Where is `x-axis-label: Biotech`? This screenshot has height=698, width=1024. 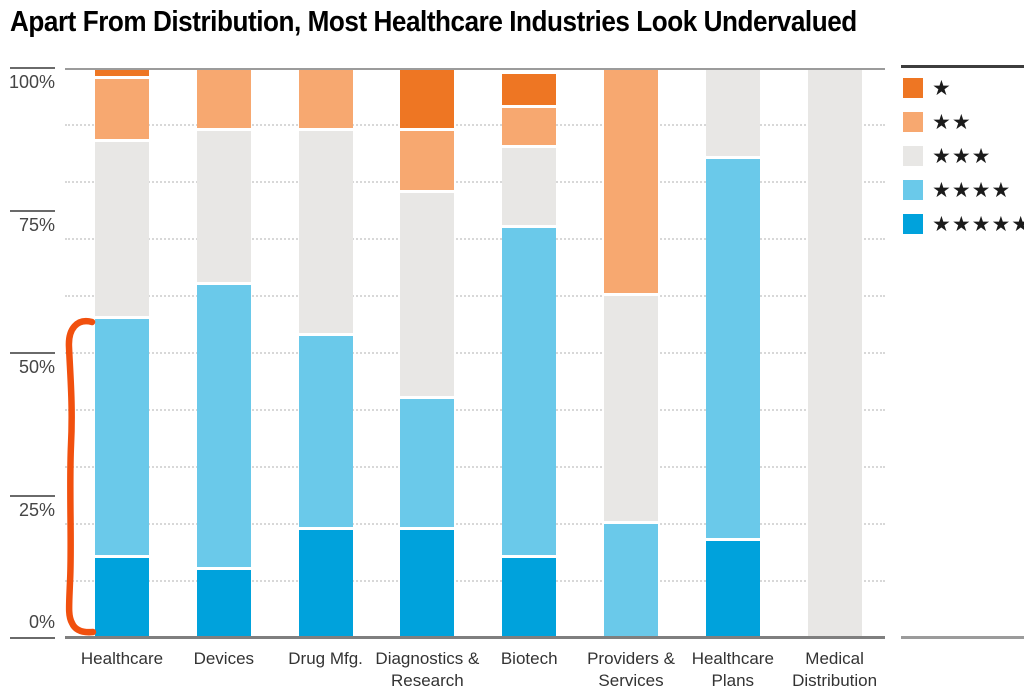
x-axis-label: Biotech is located at coordinates (529, 658).